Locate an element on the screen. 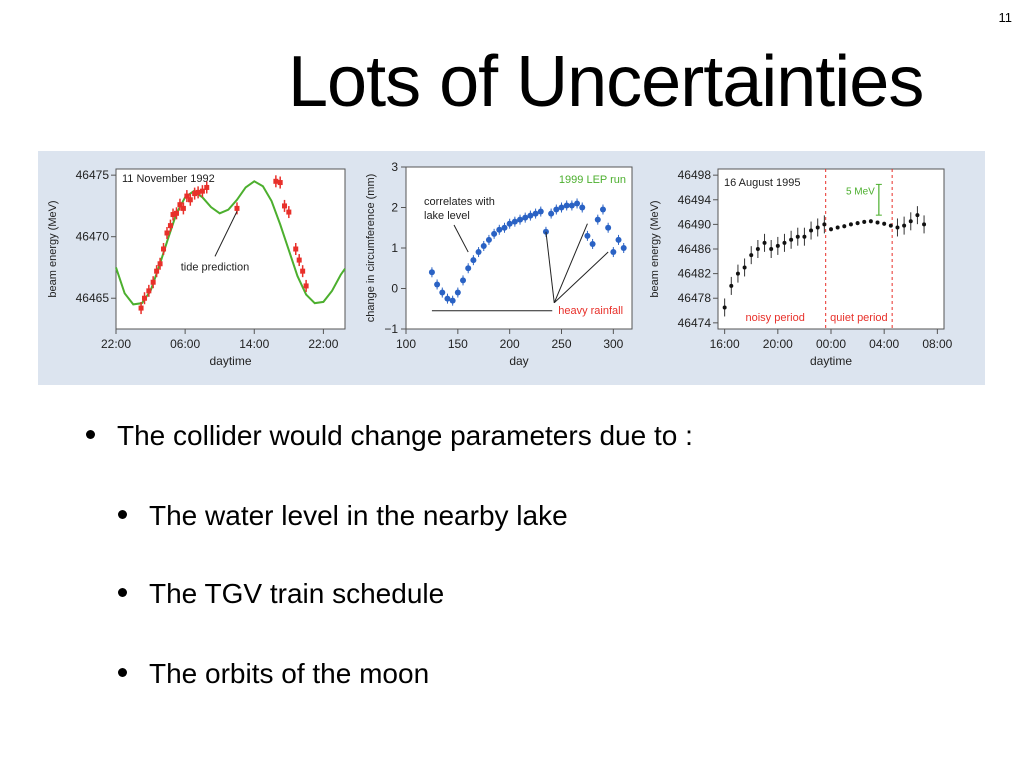  chart2-y-tick-label: 0 is located at coordinates (394, 289).